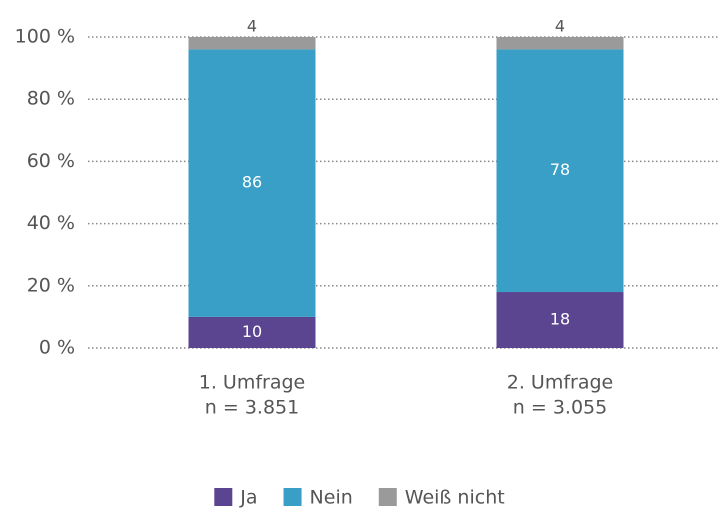 The width and height of the screenshot is (719, 511). Describe the element at coordinates (51, 285) in the screenshot. I see `y-tick-label: 20 %` at that location.